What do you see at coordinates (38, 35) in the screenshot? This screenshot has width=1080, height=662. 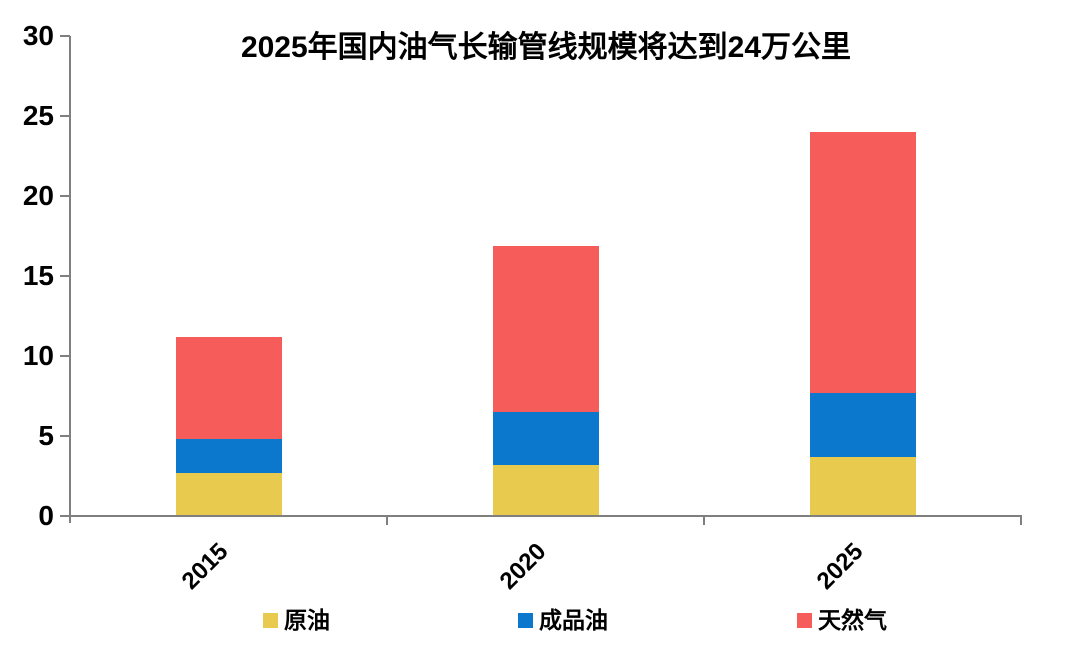 I see `y-tick-label: 30` at bounding box center [38, 35].